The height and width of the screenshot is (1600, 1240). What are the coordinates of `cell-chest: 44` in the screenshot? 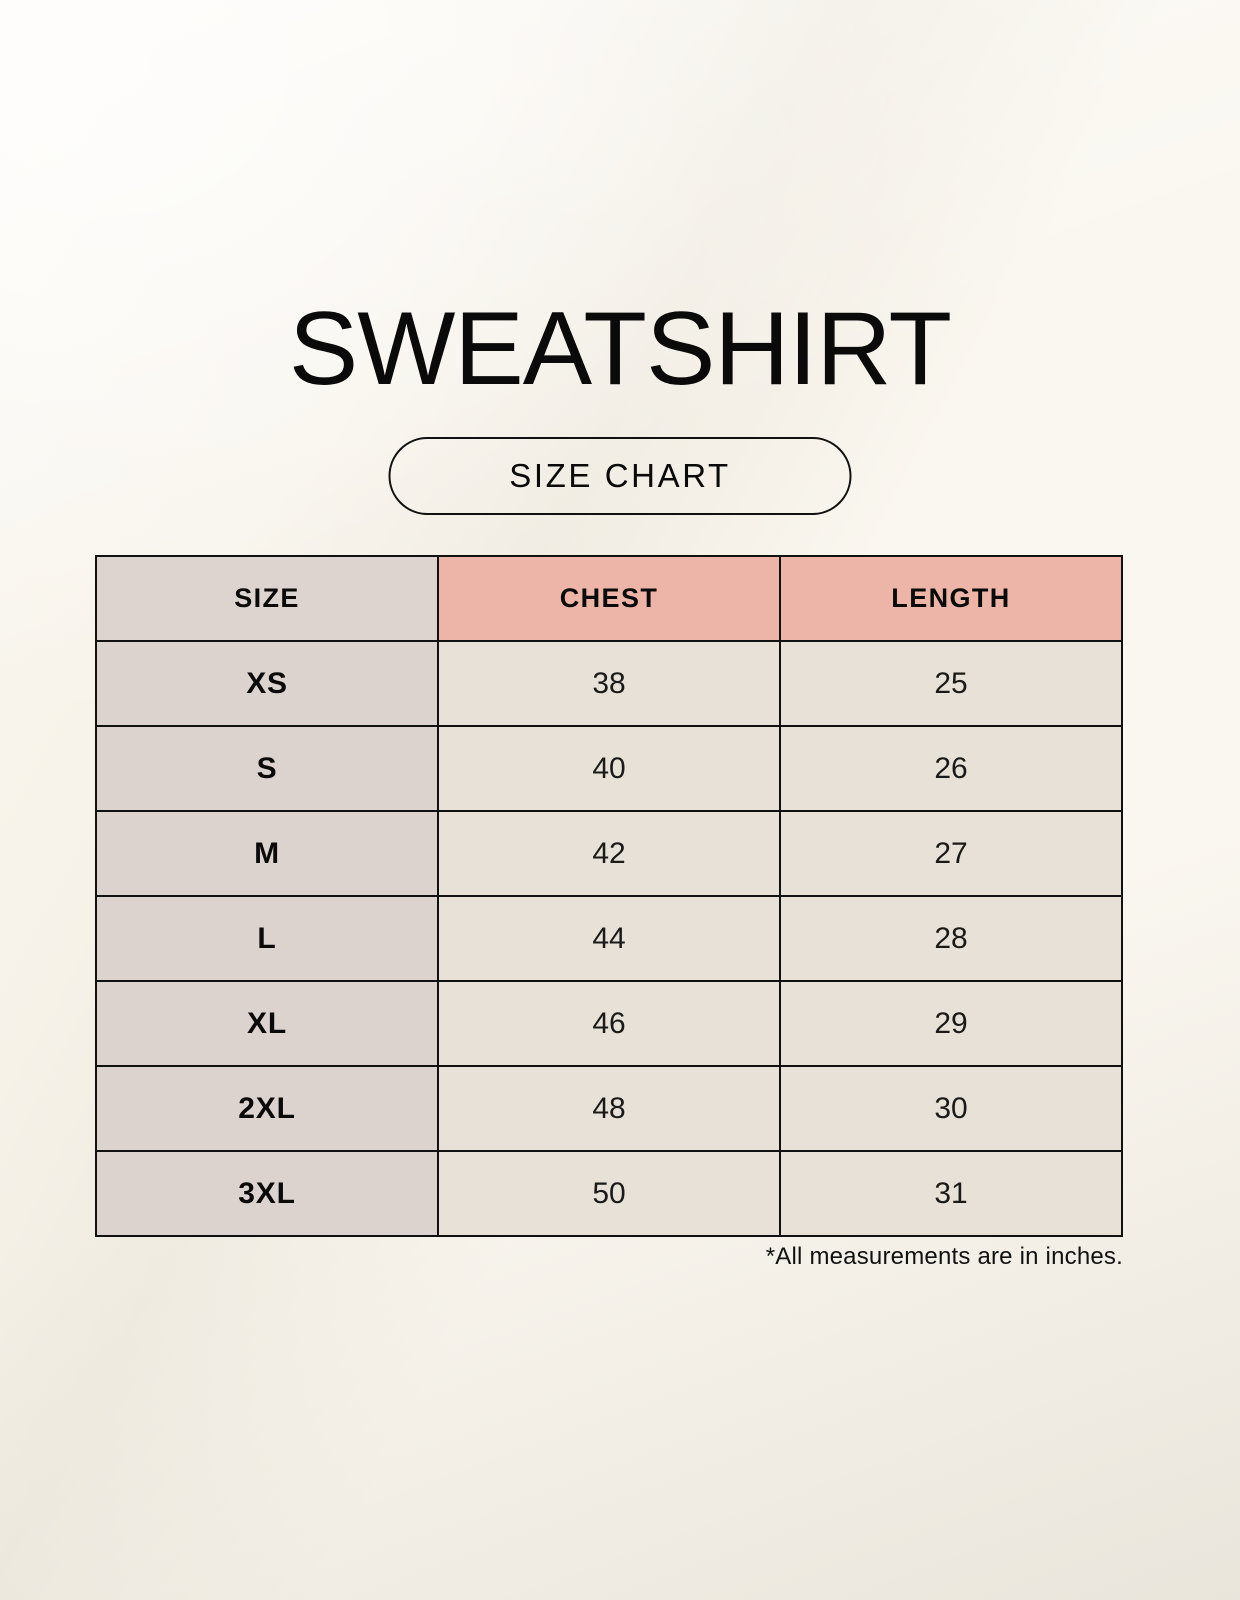 It's located at (609, 938).